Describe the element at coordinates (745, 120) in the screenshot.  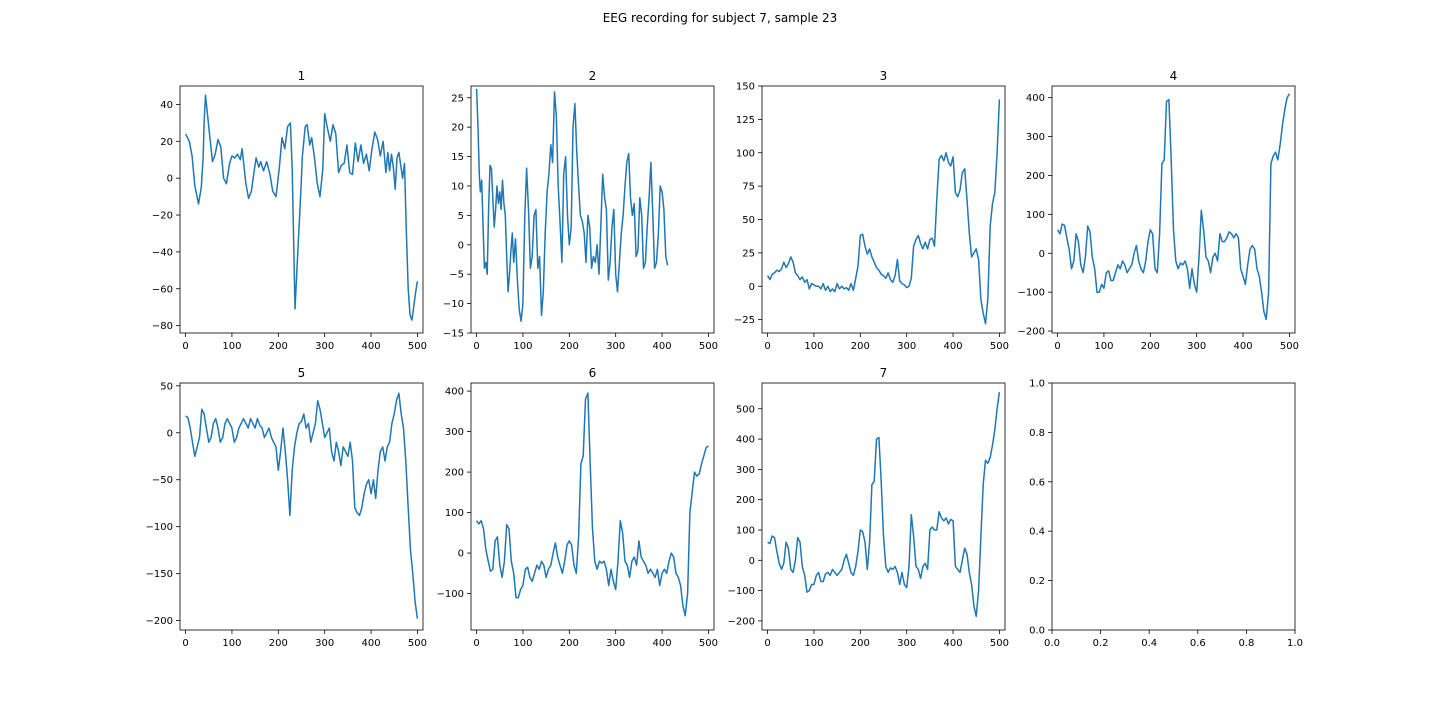
I see `y-tick-label: 125` at that location.